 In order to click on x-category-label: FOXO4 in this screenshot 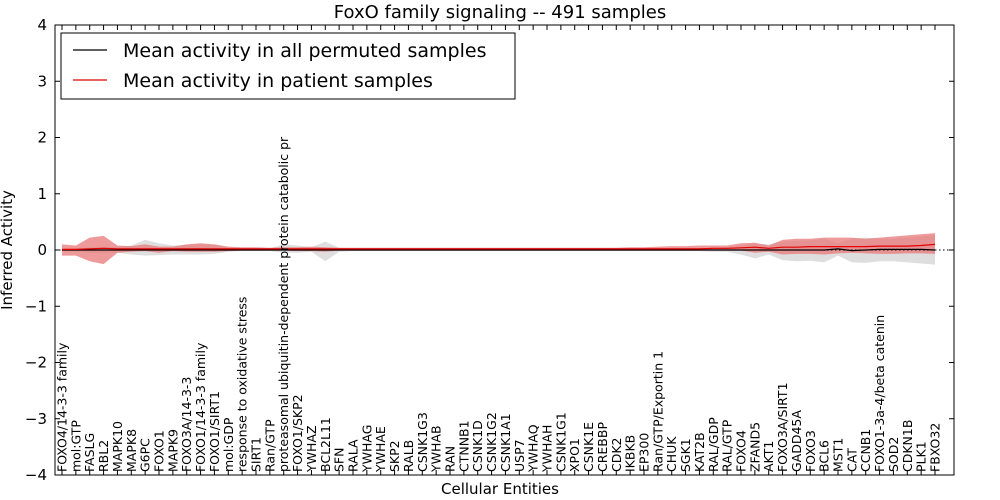, I will do `click(741, 451)`.